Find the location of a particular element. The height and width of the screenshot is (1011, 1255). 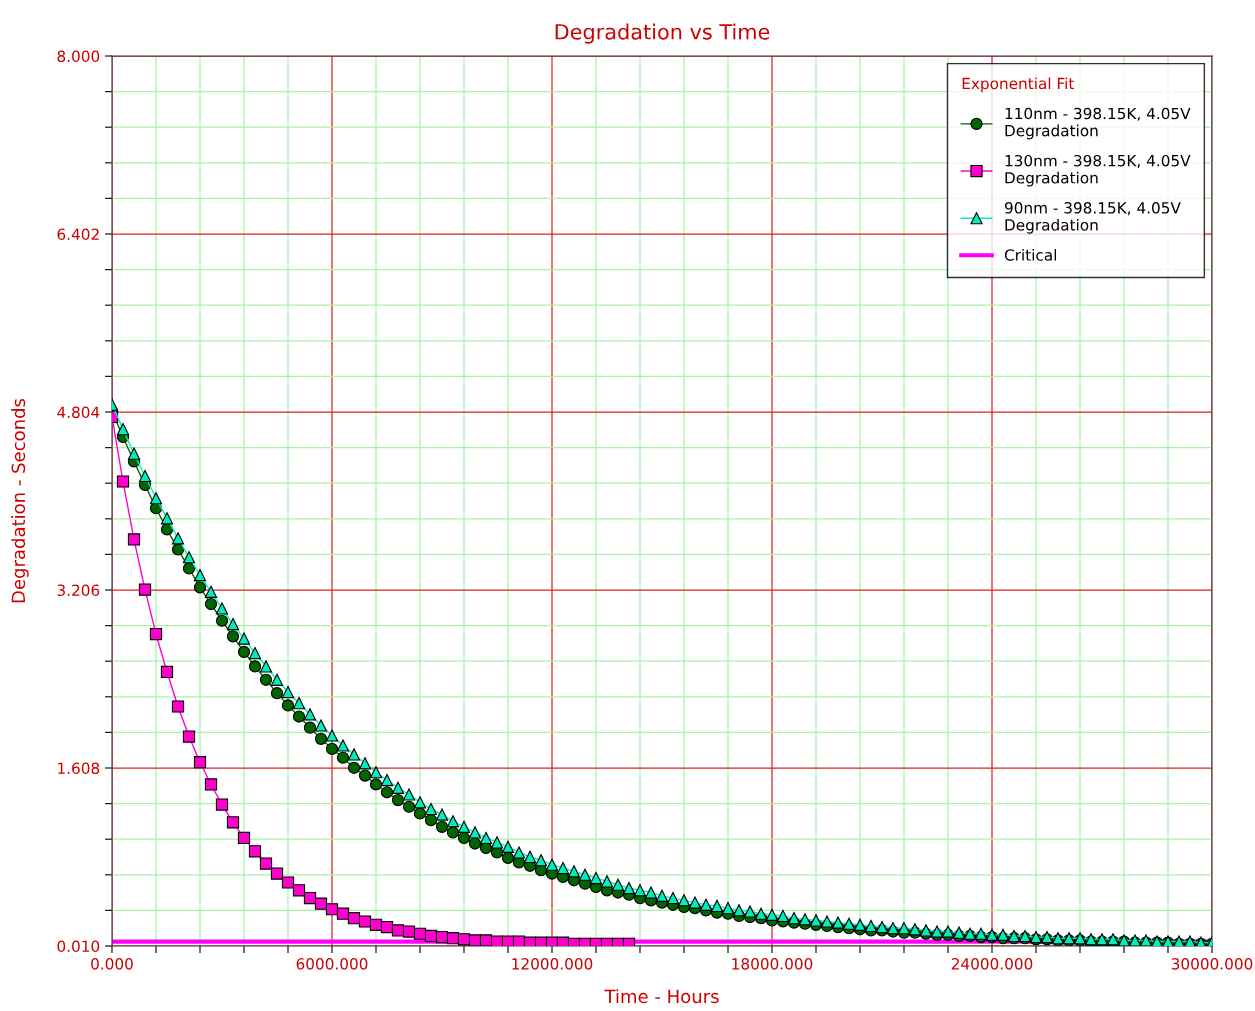

legend-label: 130nm - 398.15K, 4.05V Degradation is located at coordinates (1098, 170).